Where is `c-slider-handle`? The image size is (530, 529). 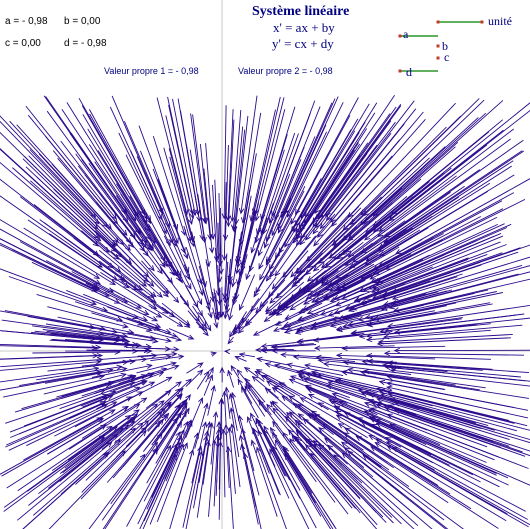 c-slider-handle is located at coordinates (438, 58).